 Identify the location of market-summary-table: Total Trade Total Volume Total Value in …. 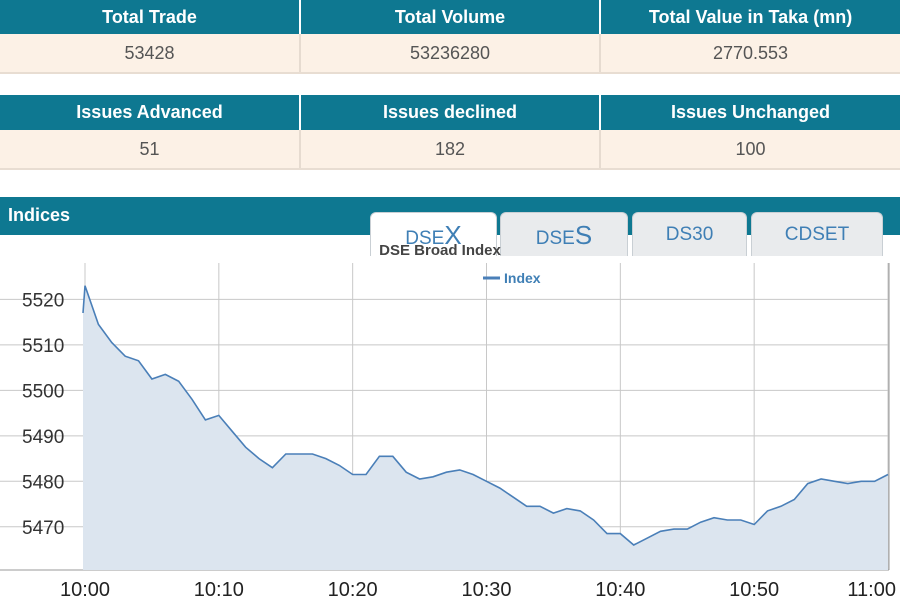
(450, 37).